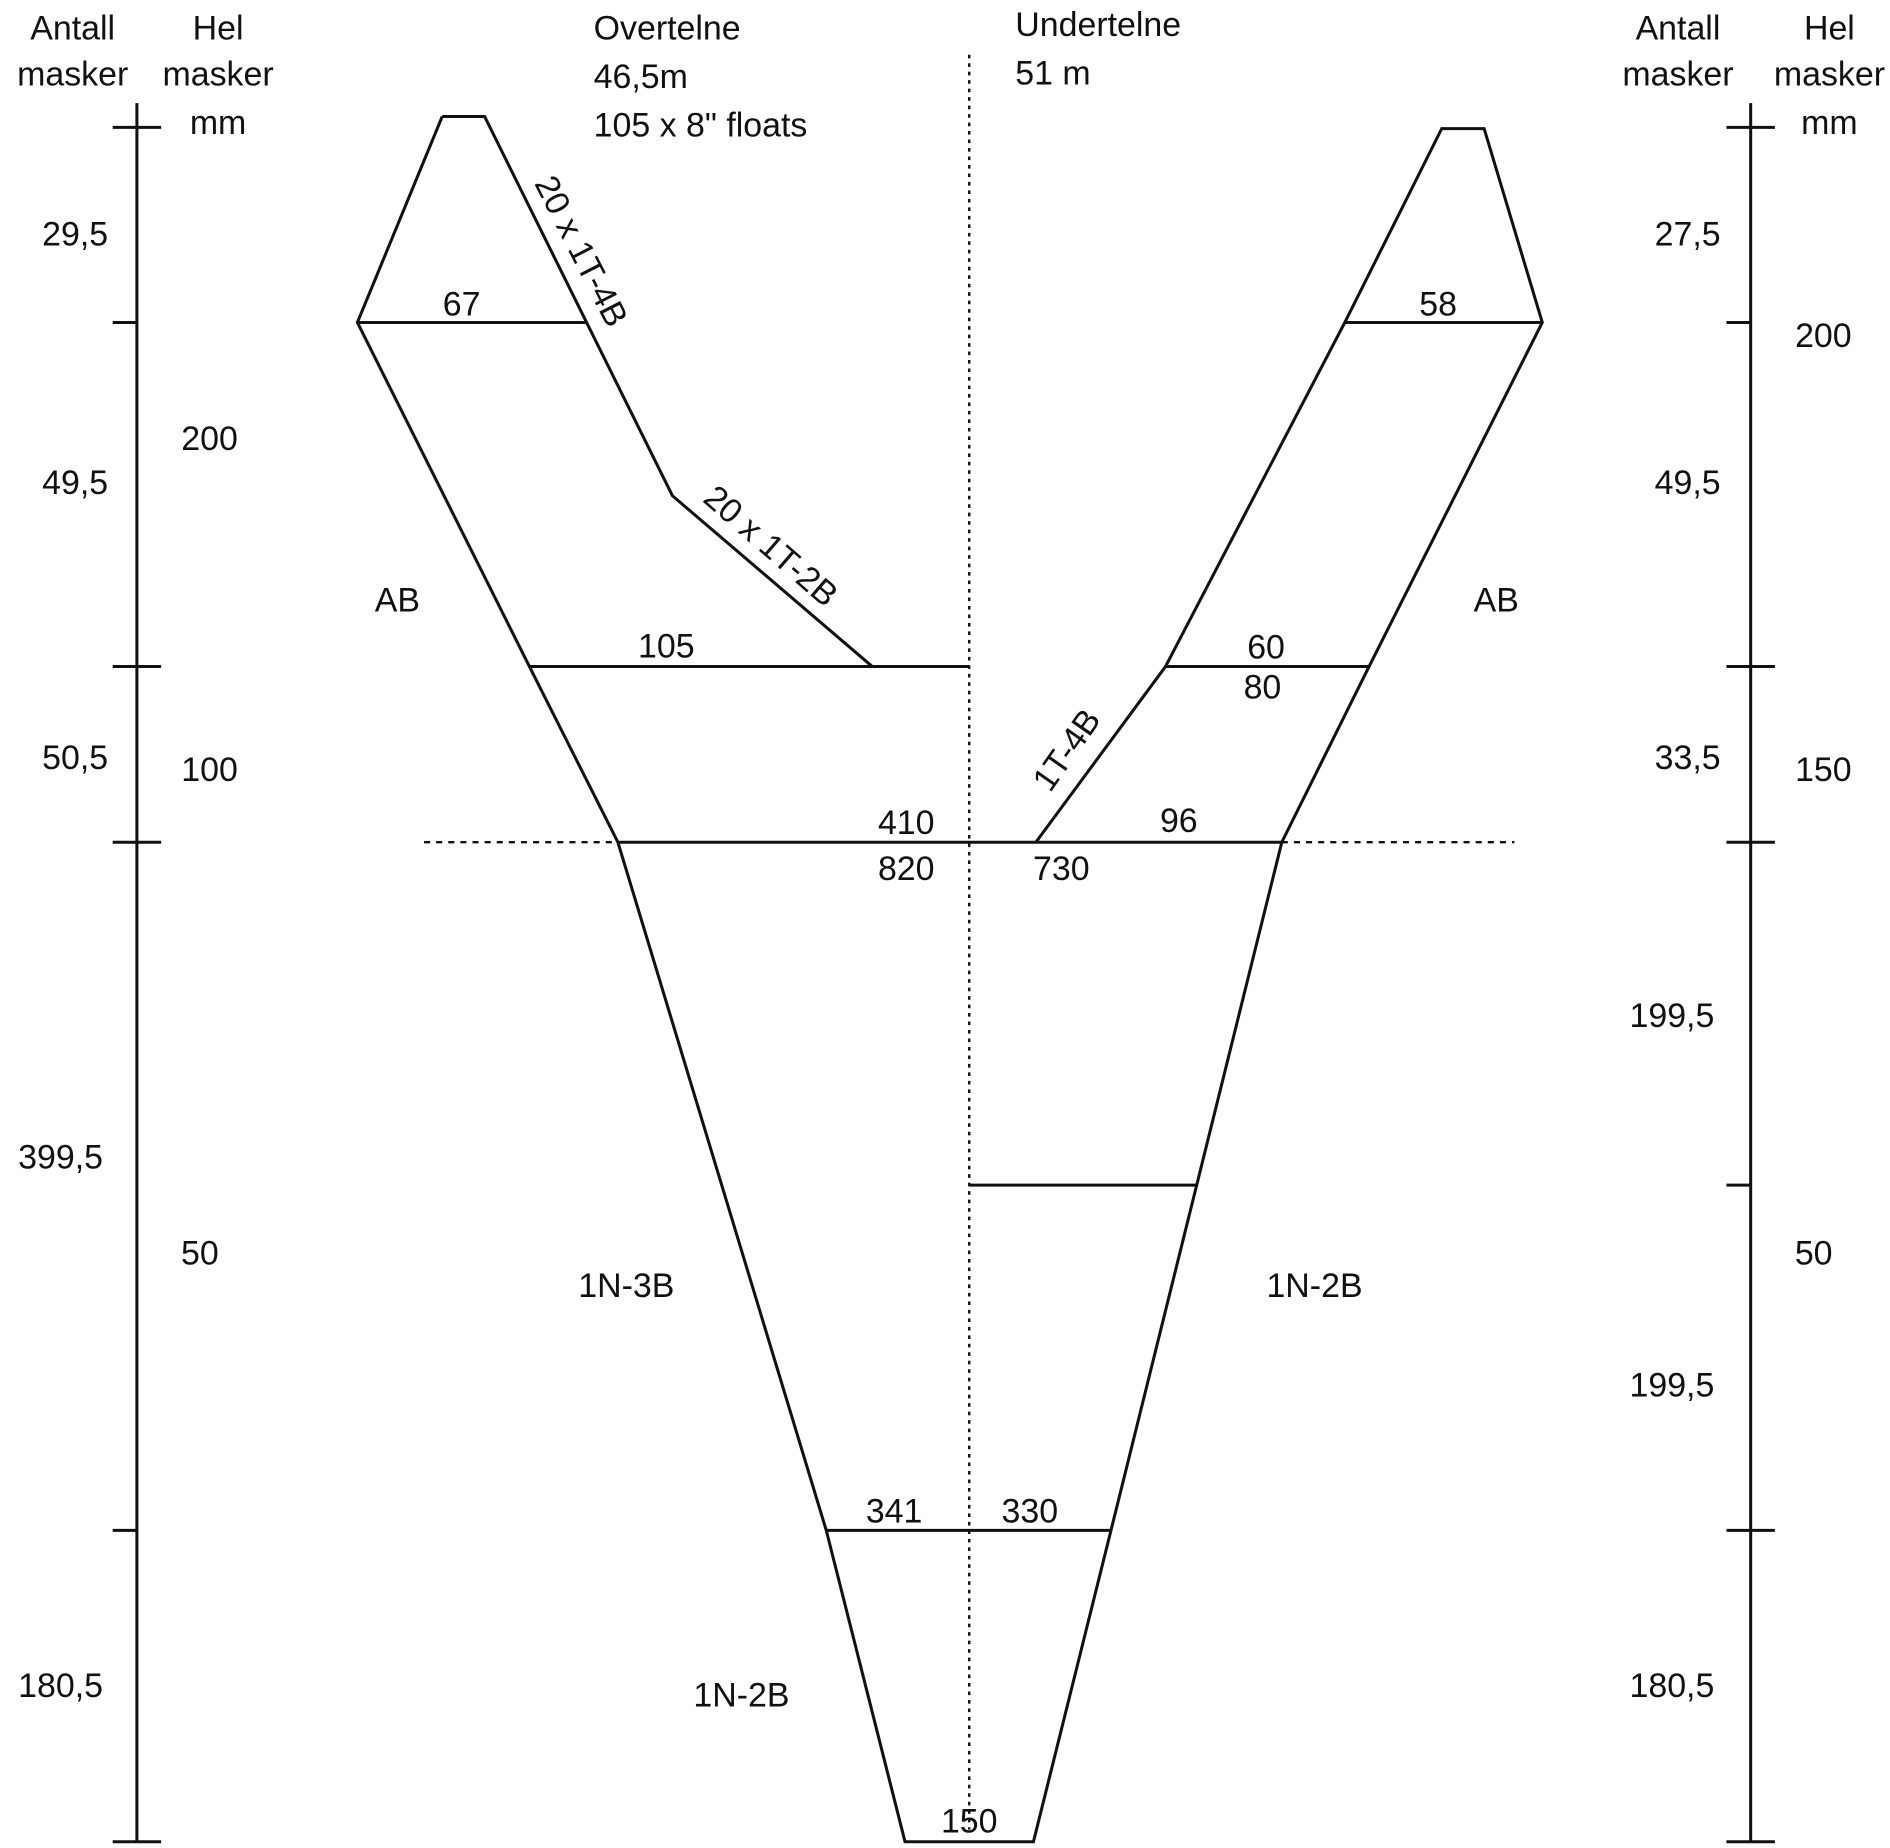  What do you see at coordinates (1030, 1511) in the screenshot?
I see `net-label: 330` at bounding box center [1030, 1511].